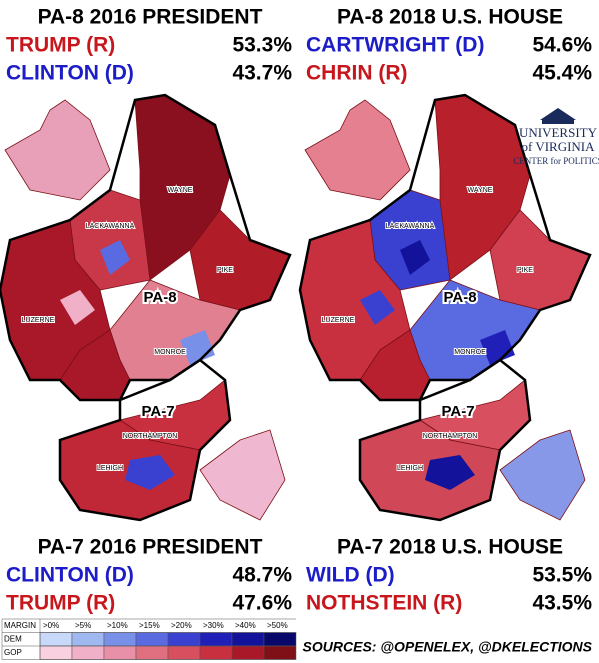 This screenshot has width=599, height=663. I want to click on candidate-pct: 53.3%, so click(262, 45).